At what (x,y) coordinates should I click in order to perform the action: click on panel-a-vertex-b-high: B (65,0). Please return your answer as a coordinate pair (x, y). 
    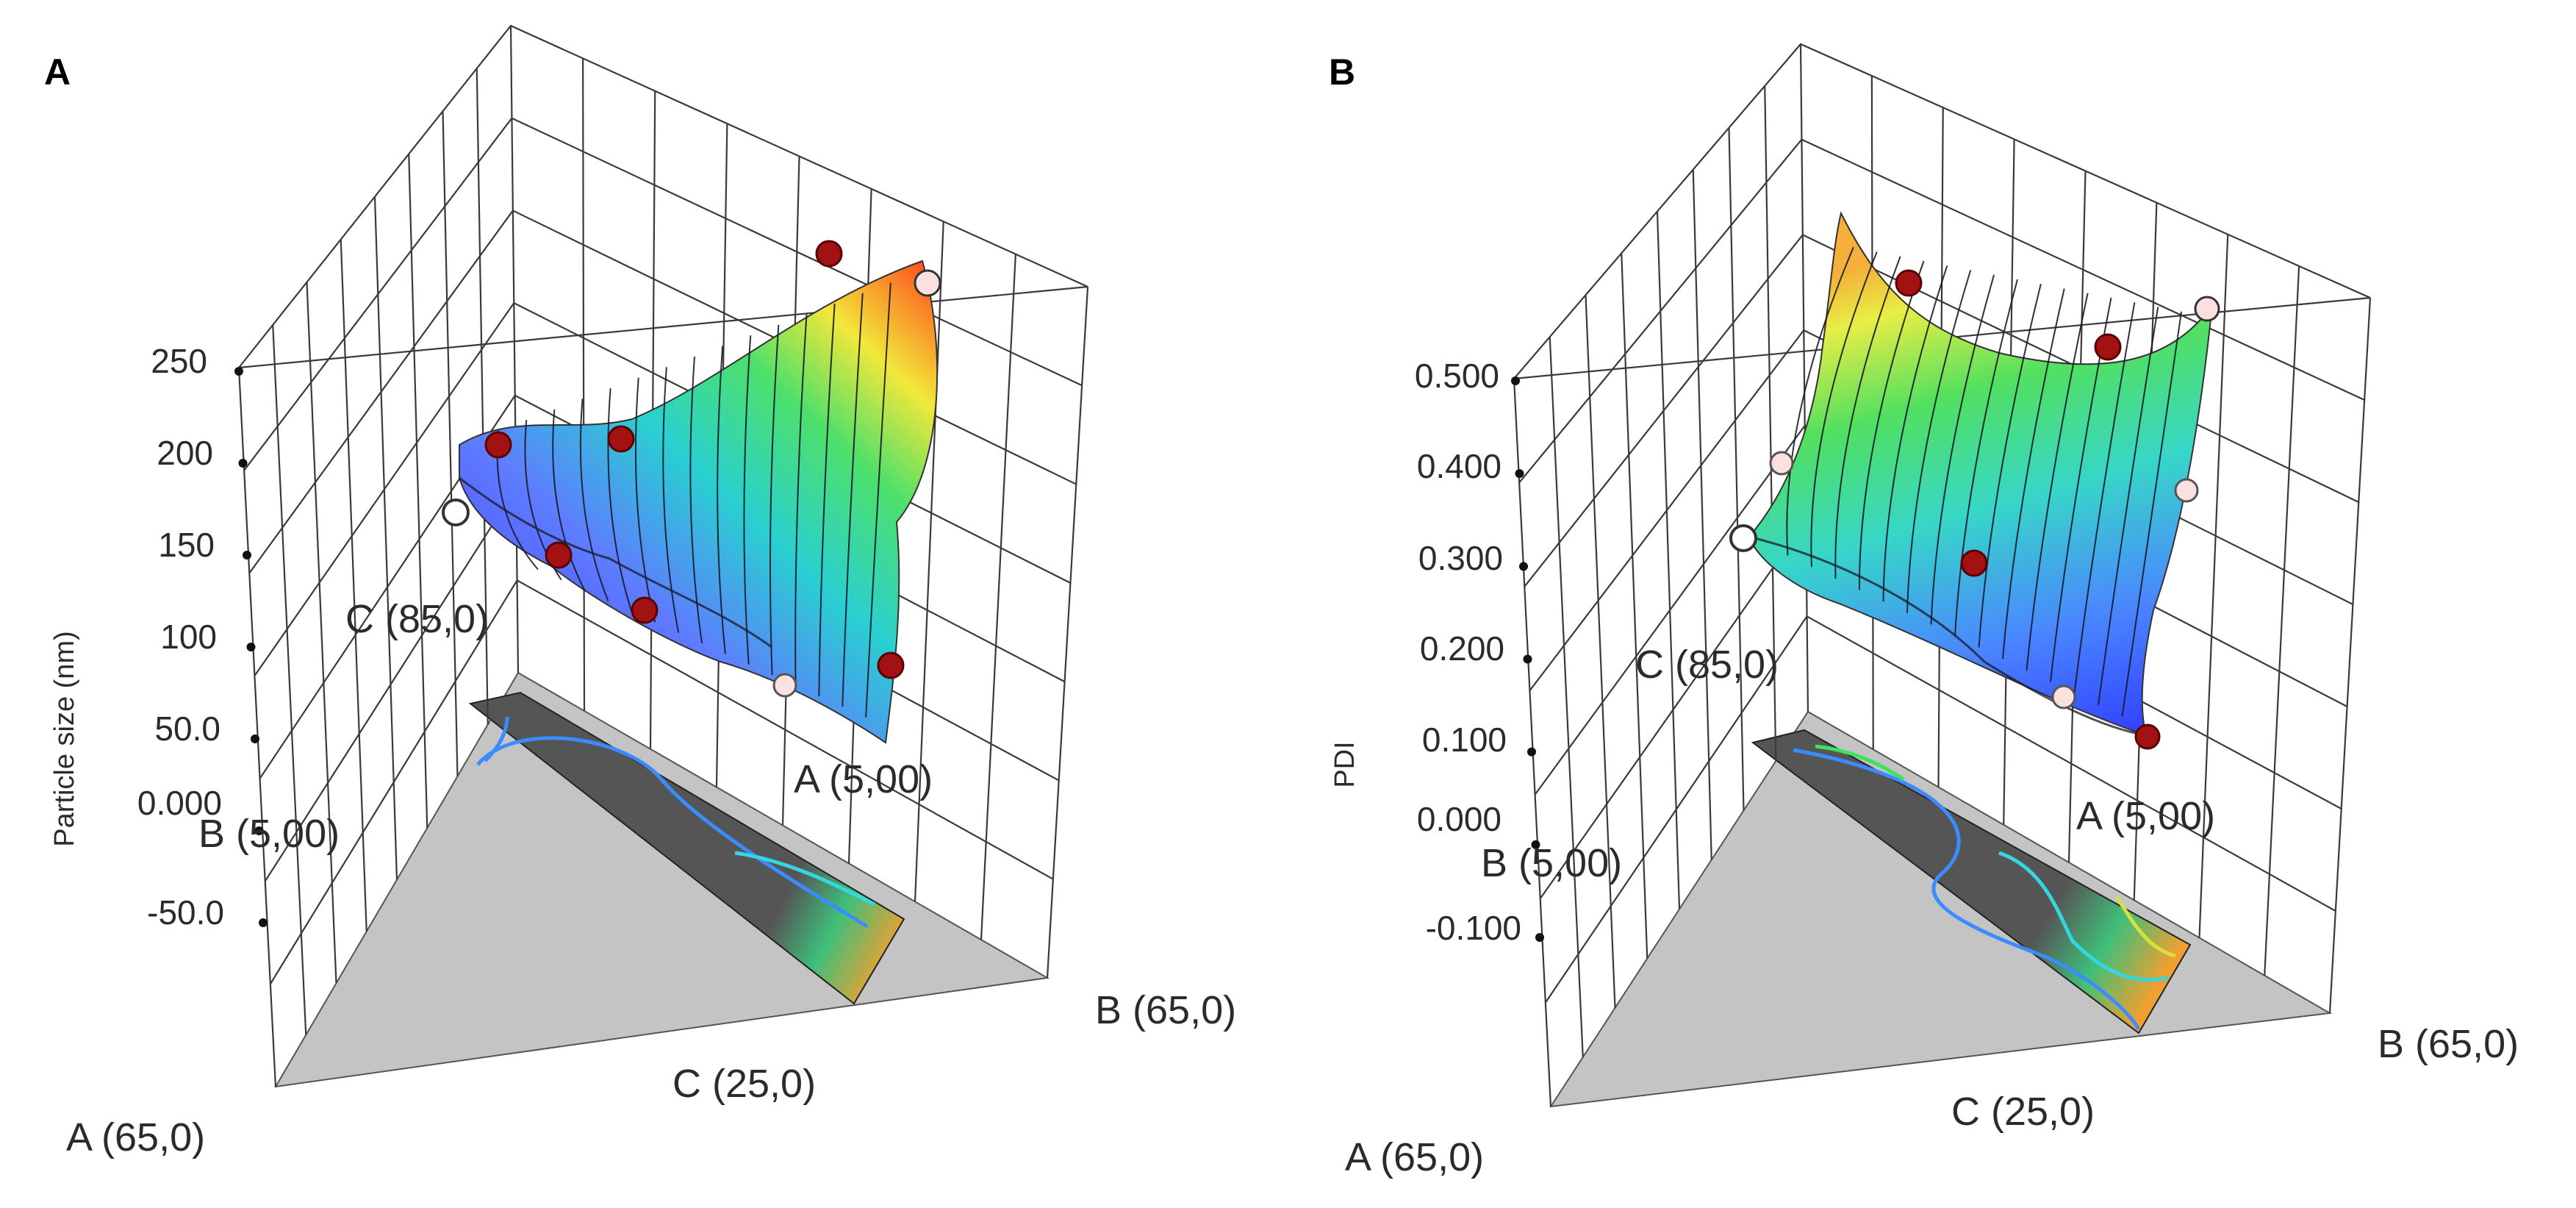
    Looking at the image, I should click on (1165, 1010).